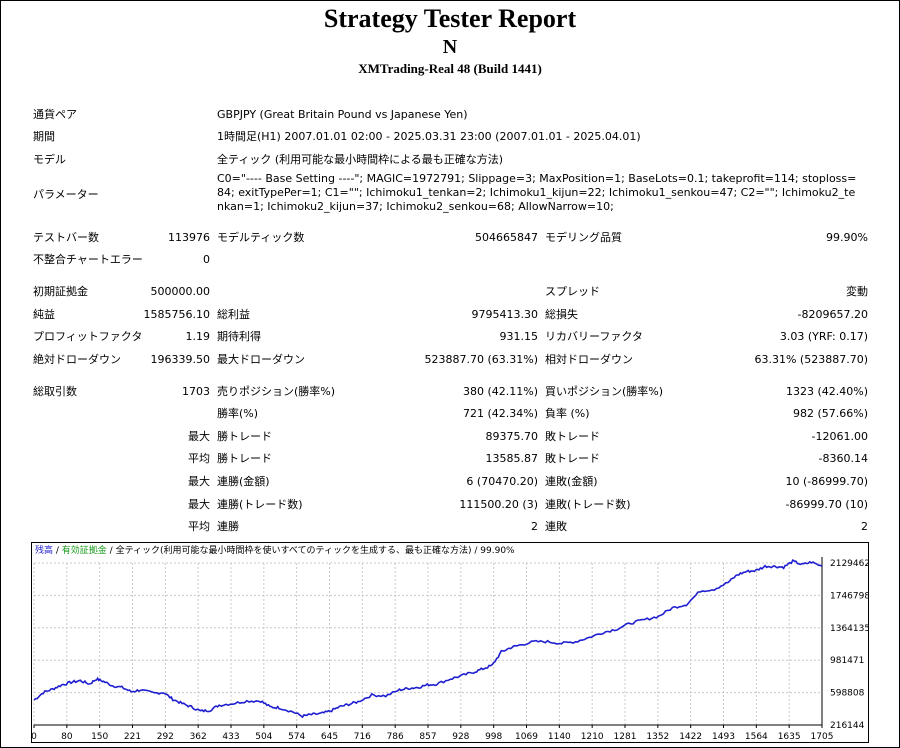 The width and height of the screenshot is (900, 748). Describe the element at coordinates (832, 314) in the screenshot. I see `gross-loss-value: -8209657.20` at that location.